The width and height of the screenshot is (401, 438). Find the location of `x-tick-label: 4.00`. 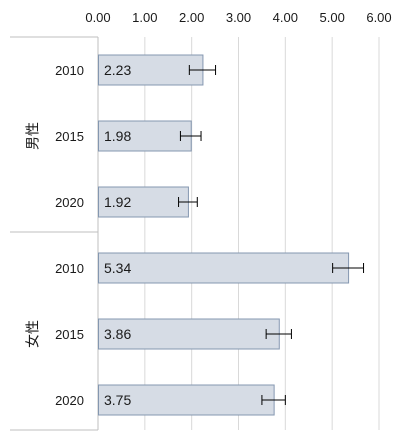

x-tick-label: 4.00 is located at coordinates (285, 17).